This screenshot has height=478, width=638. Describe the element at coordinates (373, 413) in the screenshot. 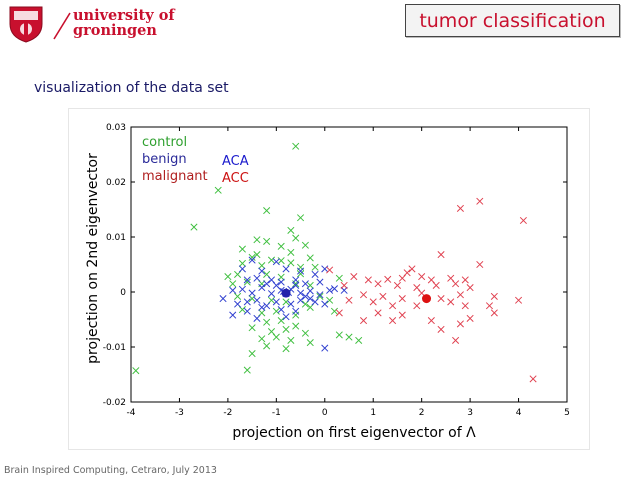

I see `x-tick-label: 1` at that location.